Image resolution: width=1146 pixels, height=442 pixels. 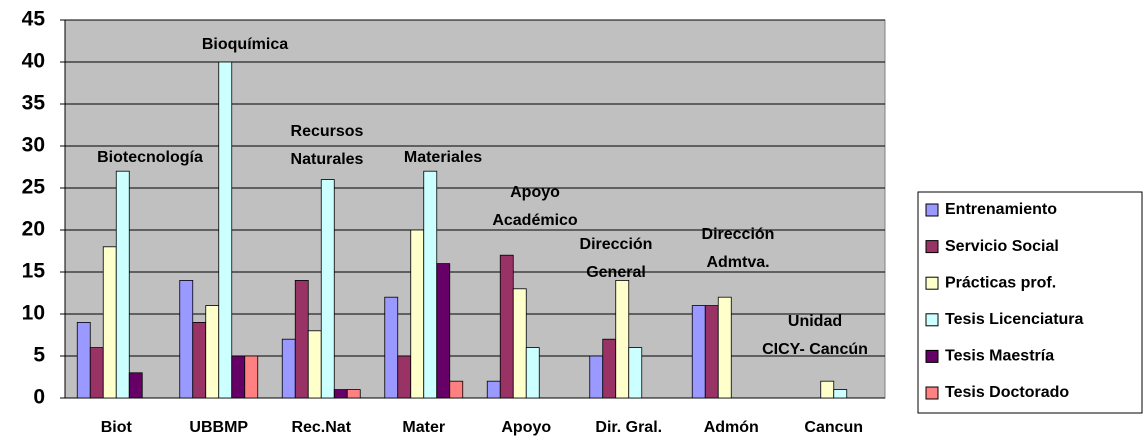 What do you see at coordinates (815, 349) in the screenshot?
I see `annotation: CICY- Cancún` at bounding box center [815, 349].